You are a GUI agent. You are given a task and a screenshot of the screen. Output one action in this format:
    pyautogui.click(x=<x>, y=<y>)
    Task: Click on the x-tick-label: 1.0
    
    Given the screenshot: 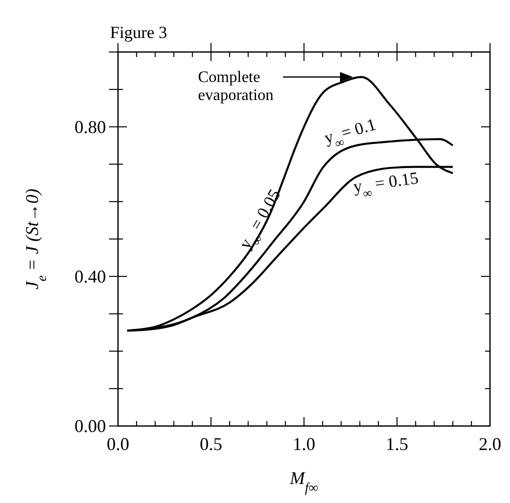 What is the action you would take?
    pyautogui.click(x=304, y=444)
    